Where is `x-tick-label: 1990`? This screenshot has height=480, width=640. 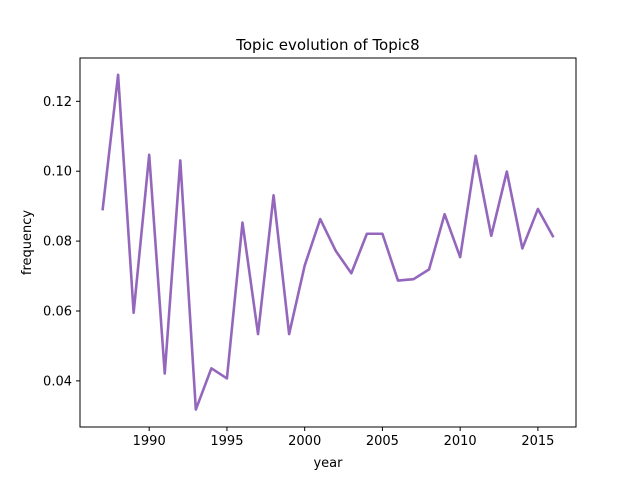 x-tick-label: 1990 is located at coordinates (149, 441).